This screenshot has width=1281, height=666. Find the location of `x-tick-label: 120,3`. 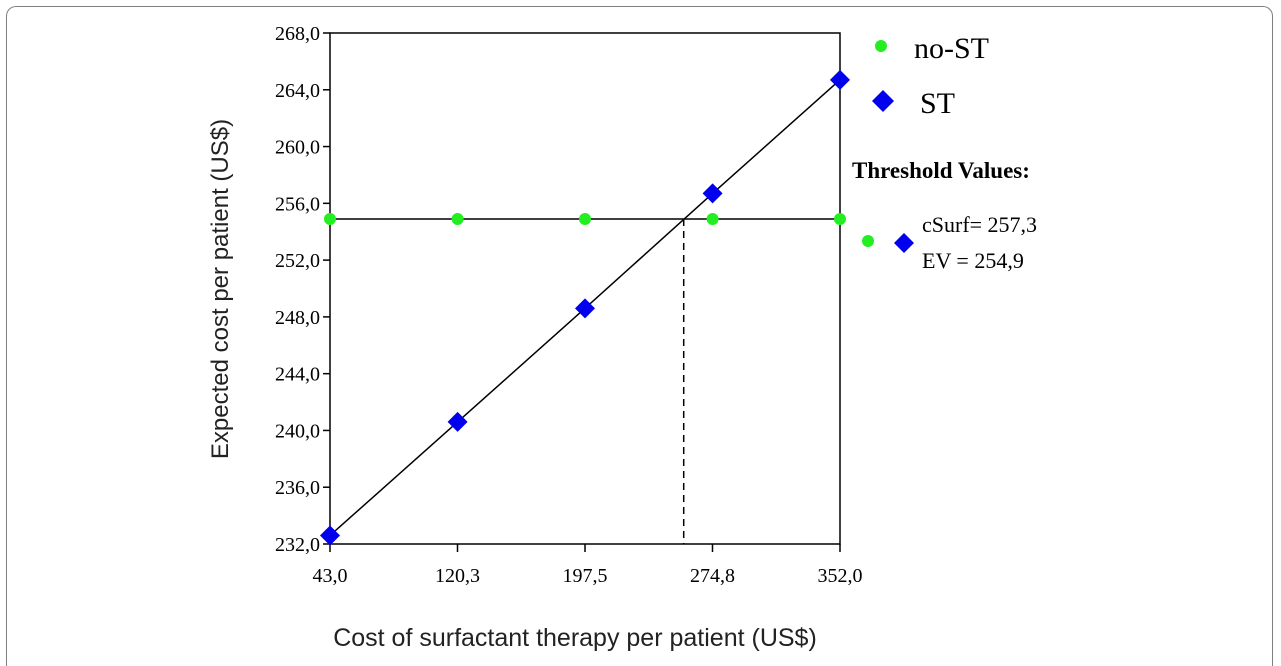

x-tick-label: 120,3 is located at coordinates (457, 576).